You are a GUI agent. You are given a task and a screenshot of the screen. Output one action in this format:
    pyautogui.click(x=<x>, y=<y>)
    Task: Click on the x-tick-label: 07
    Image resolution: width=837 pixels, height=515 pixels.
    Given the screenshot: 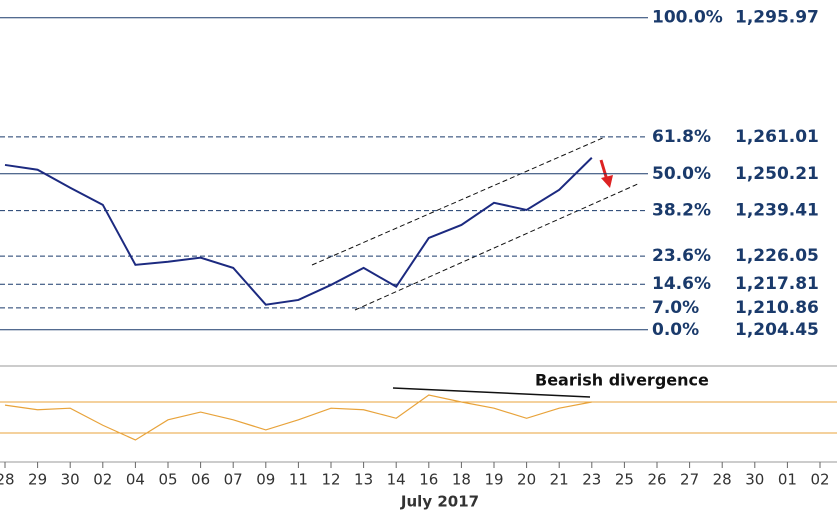 What is the action you would take?
    pyautogui.click(x=233, y=480)
    